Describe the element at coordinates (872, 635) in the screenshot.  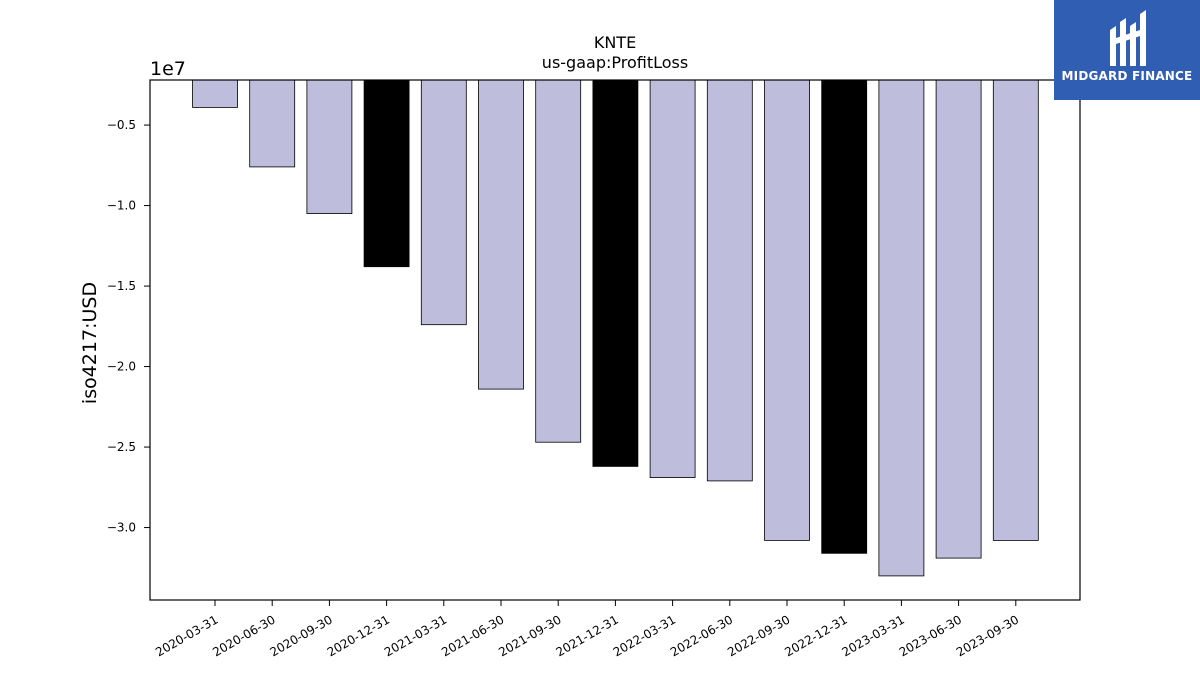
I see `x-tick-label: 2023-03-31` at that location.